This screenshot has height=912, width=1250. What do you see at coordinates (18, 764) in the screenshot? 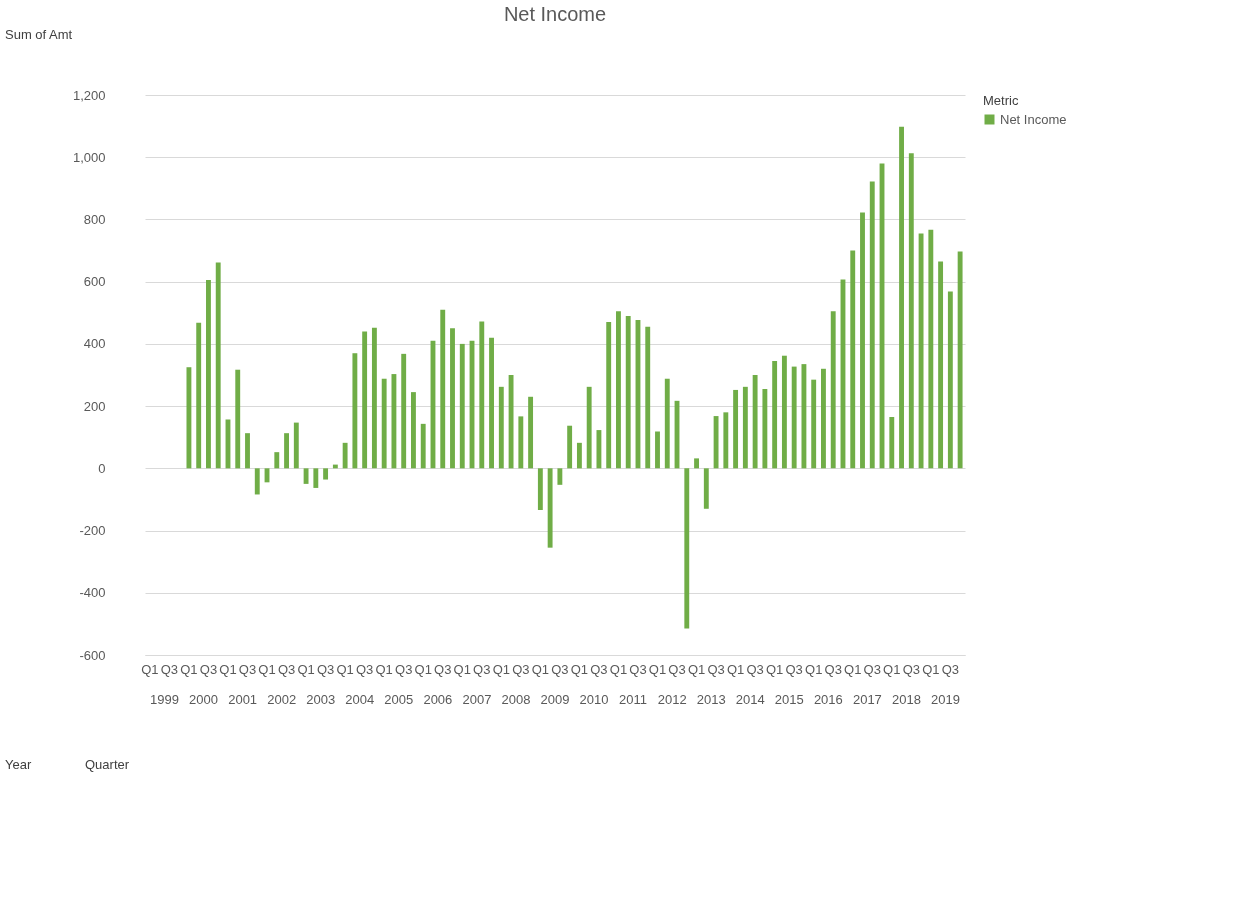
I see `text: Year` at bounding box center [18, 764].